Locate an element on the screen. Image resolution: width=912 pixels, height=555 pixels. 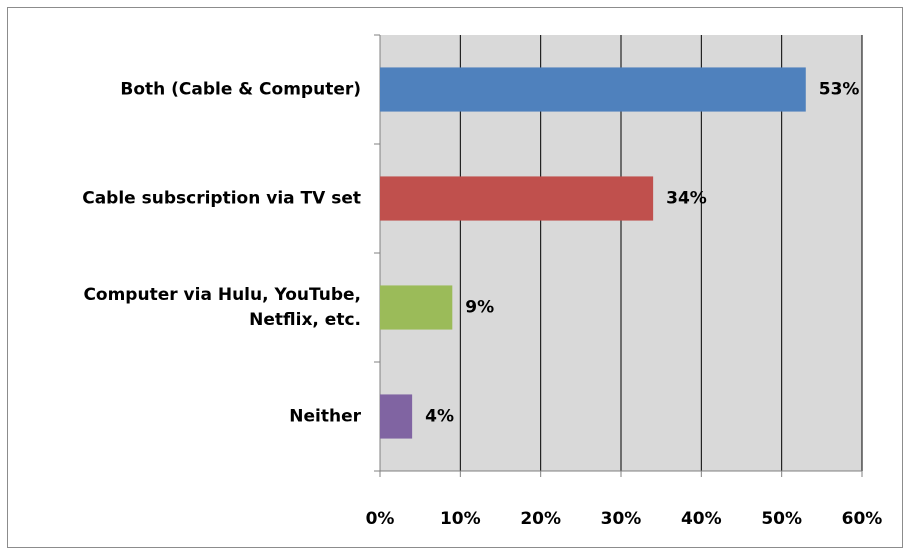
x-tick-label: 40% is located at coordinates (701, 519).